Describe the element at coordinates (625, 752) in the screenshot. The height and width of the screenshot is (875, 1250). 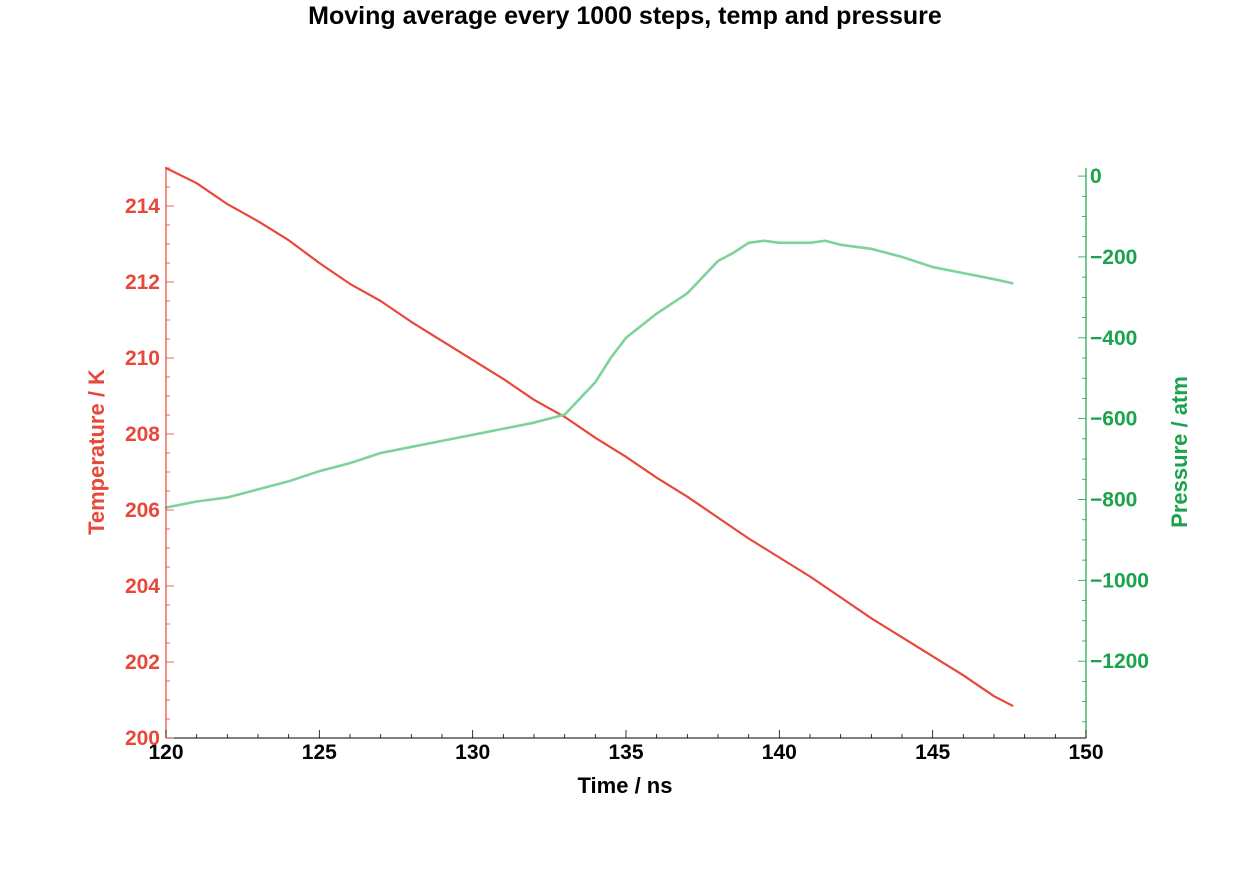
I see `x-tick-label: 135` at that location.